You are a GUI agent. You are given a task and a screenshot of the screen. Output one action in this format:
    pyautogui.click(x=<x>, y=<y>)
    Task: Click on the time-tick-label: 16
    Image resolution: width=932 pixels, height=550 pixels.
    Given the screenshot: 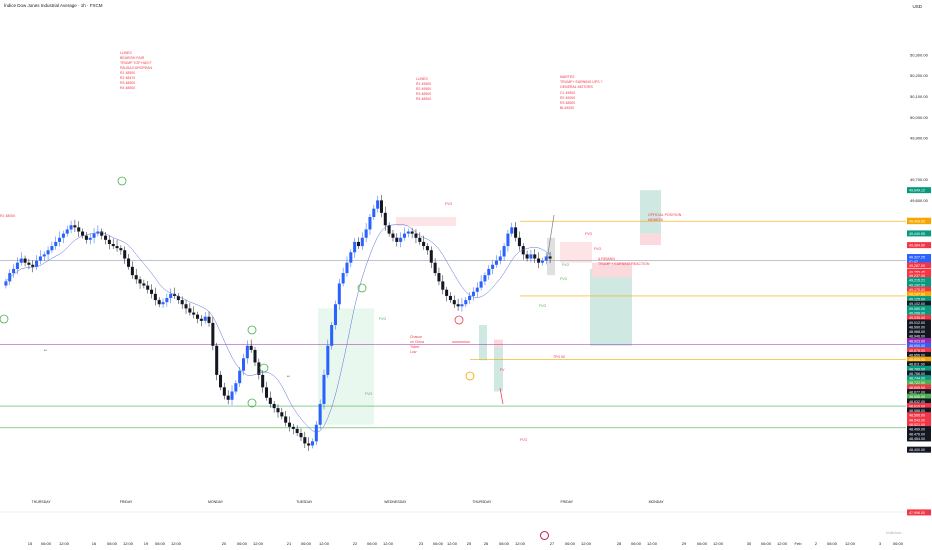 What is the action you would take?
    pyautogui.click(x=94, y=543)
    